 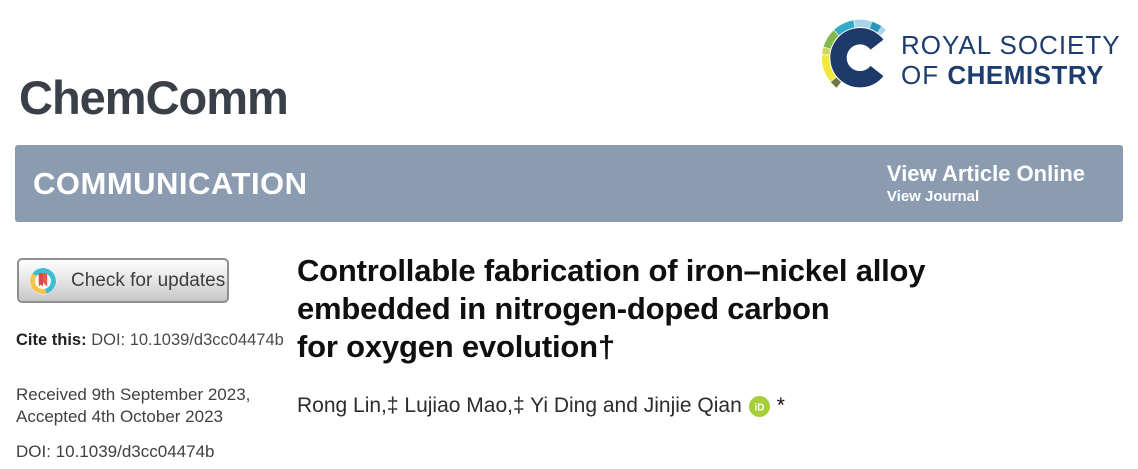 I want to click on corresponding-author-asterisk: *, so click(x=780, y=405).